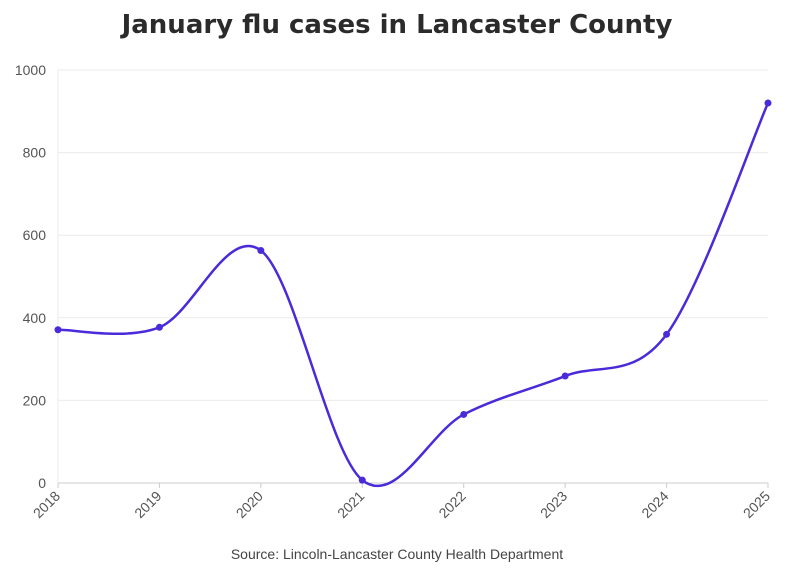 Image resolution: width=794 pixels, height=575 pixels. I want to click on x-tick-label: 2019, so click(147, 504).